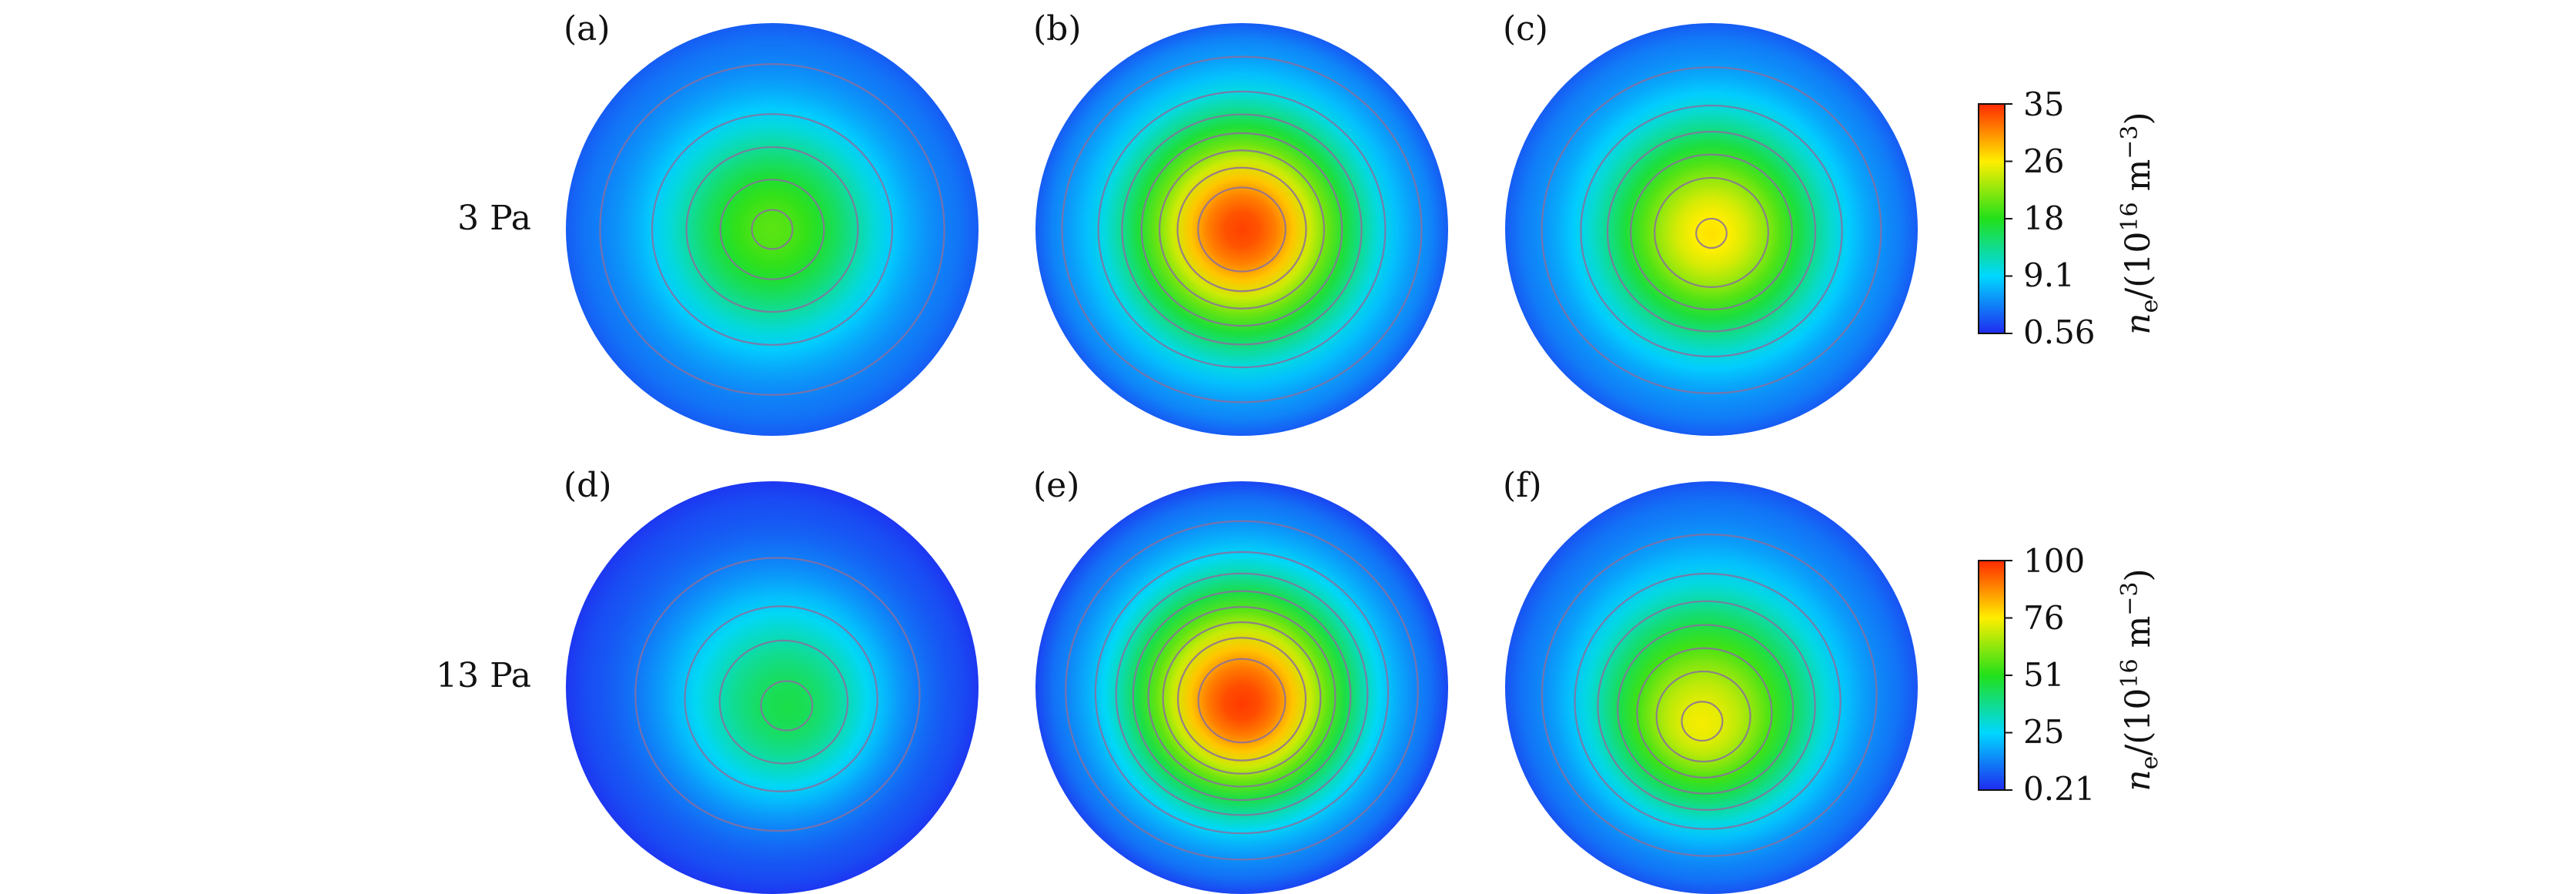  What do you see at coordinates (1992, 675) in the screenshot?
I see `colorbar-bottom-gradient` at bounding box center [1992, 675].